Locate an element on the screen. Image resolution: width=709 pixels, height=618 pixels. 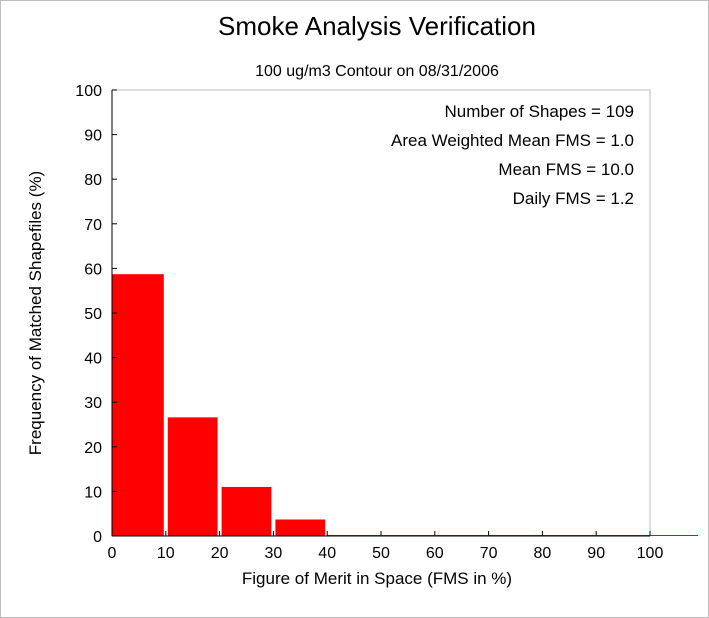
stat-line: Mean FMS = 10.0 is located at coordinates (566, 169).